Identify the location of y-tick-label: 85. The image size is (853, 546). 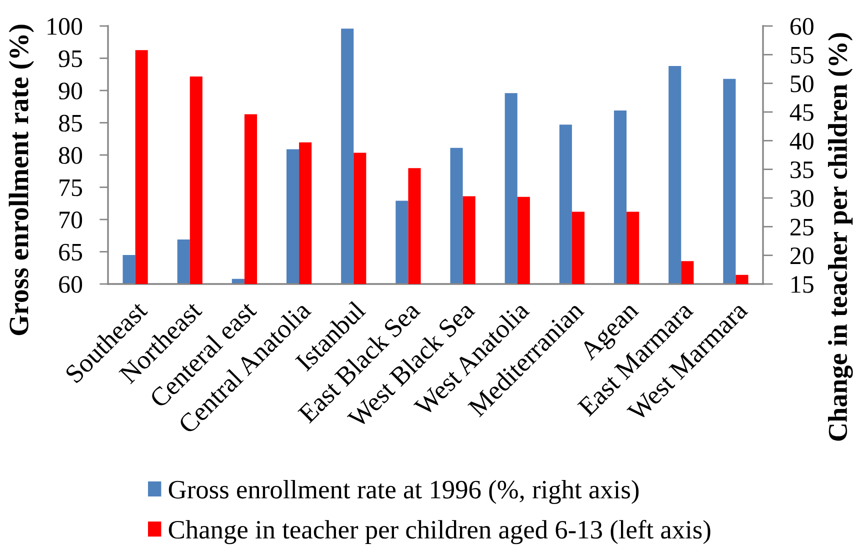
(70, 123).